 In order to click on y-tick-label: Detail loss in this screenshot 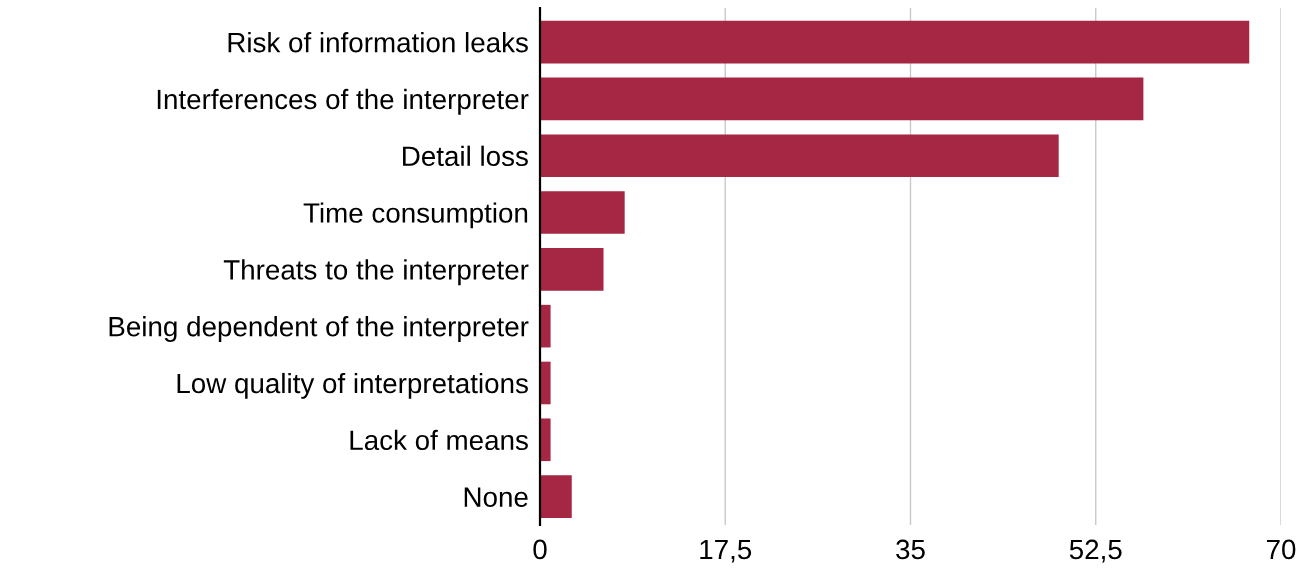, I will do `click(465, 156)`.